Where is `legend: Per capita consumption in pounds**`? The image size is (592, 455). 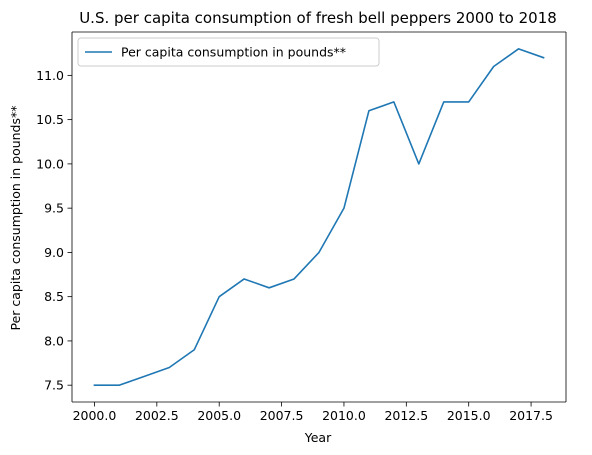
legend: Per capita consumption in pounds** is located at coordinates (228, 52).